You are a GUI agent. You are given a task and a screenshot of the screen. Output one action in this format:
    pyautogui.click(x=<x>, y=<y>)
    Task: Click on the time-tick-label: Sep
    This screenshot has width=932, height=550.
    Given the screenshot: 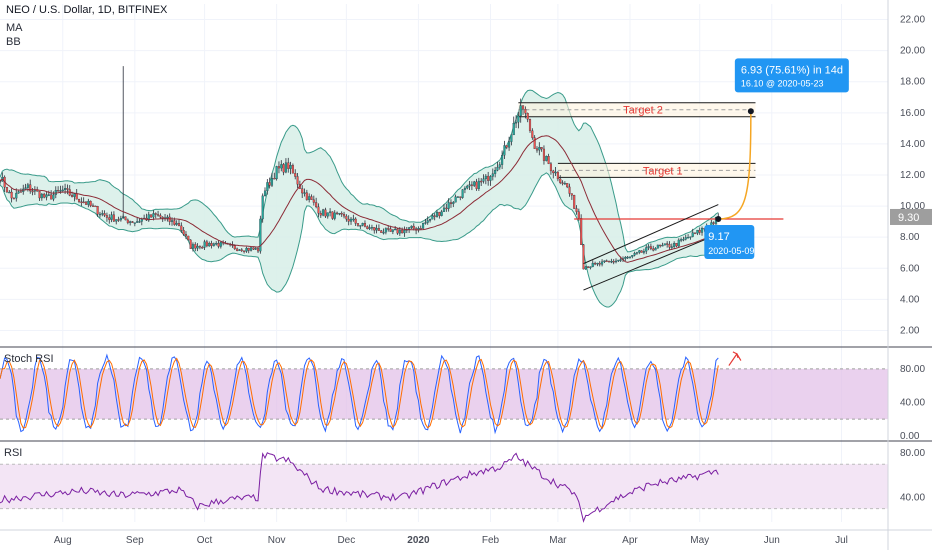 What is the action you would take?
    pyautogui.click(x=135, y=540)
    